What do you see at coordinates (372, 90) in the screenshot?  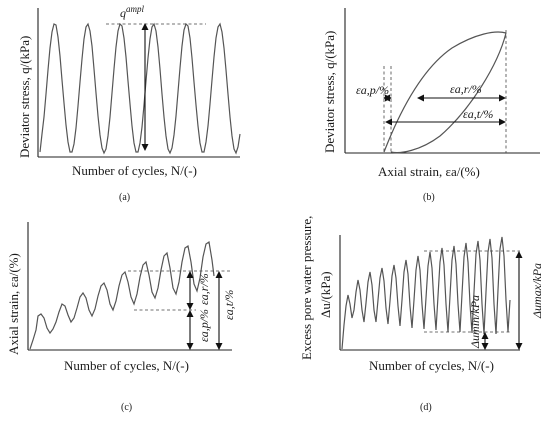 I see `panel-b-permanent-label: εa,p/%` at bounding box center [372, 90].